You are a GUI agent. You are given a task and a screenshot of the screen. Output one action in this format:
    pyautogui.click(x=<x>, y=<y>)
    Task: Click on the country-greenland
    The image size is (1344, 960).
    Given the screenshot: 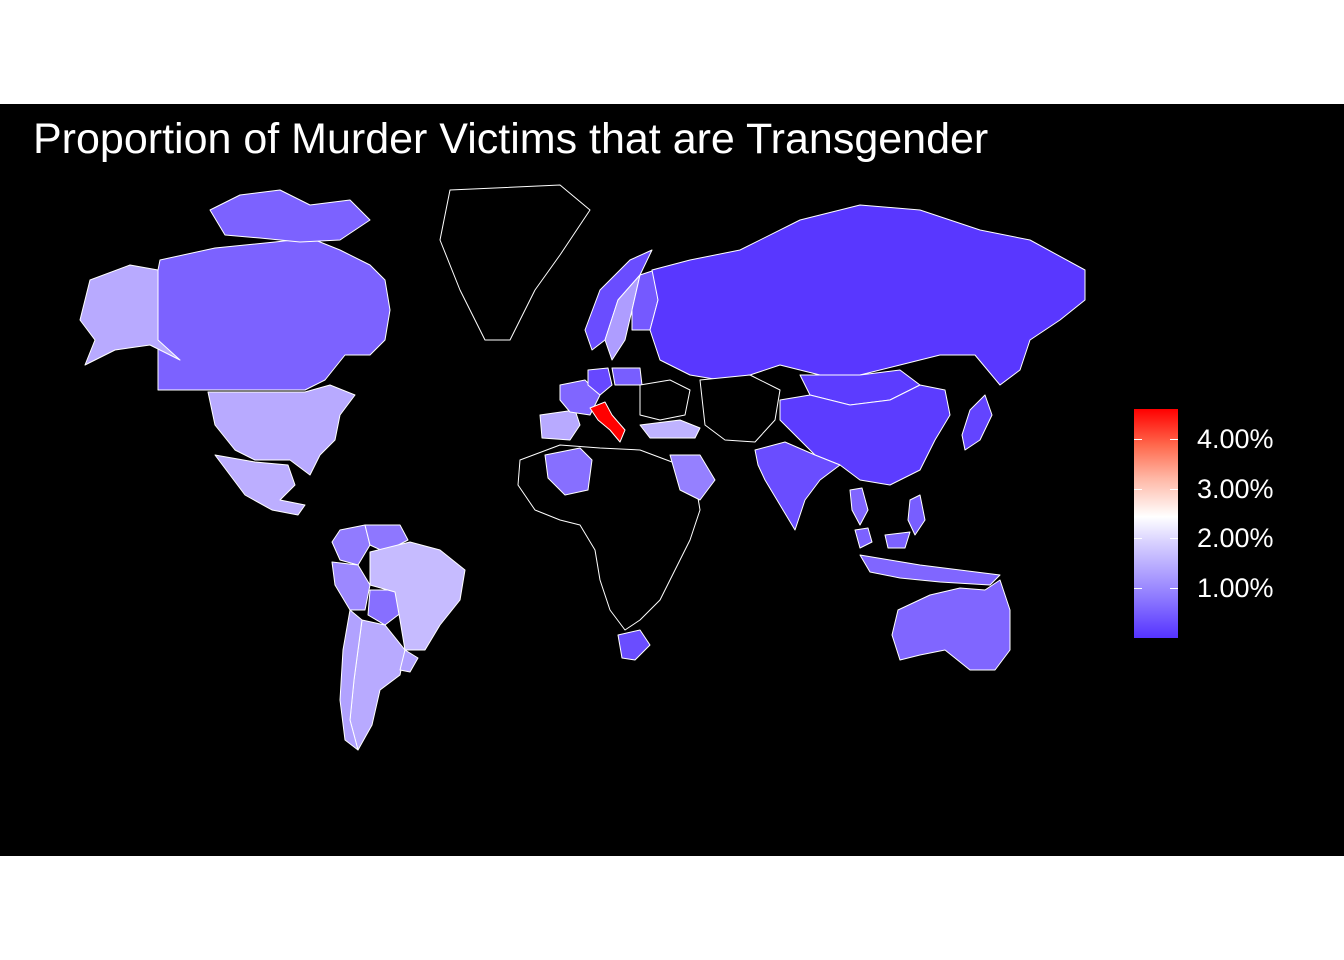 What is the action you would take?
    pyautogui.click(x=515, y=262)
    